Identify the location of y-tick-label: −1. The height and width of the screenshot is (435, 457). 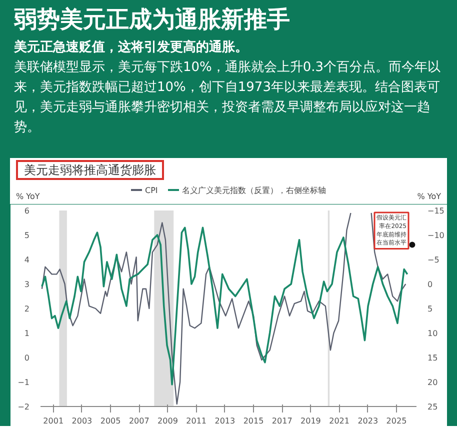
(24, 382).